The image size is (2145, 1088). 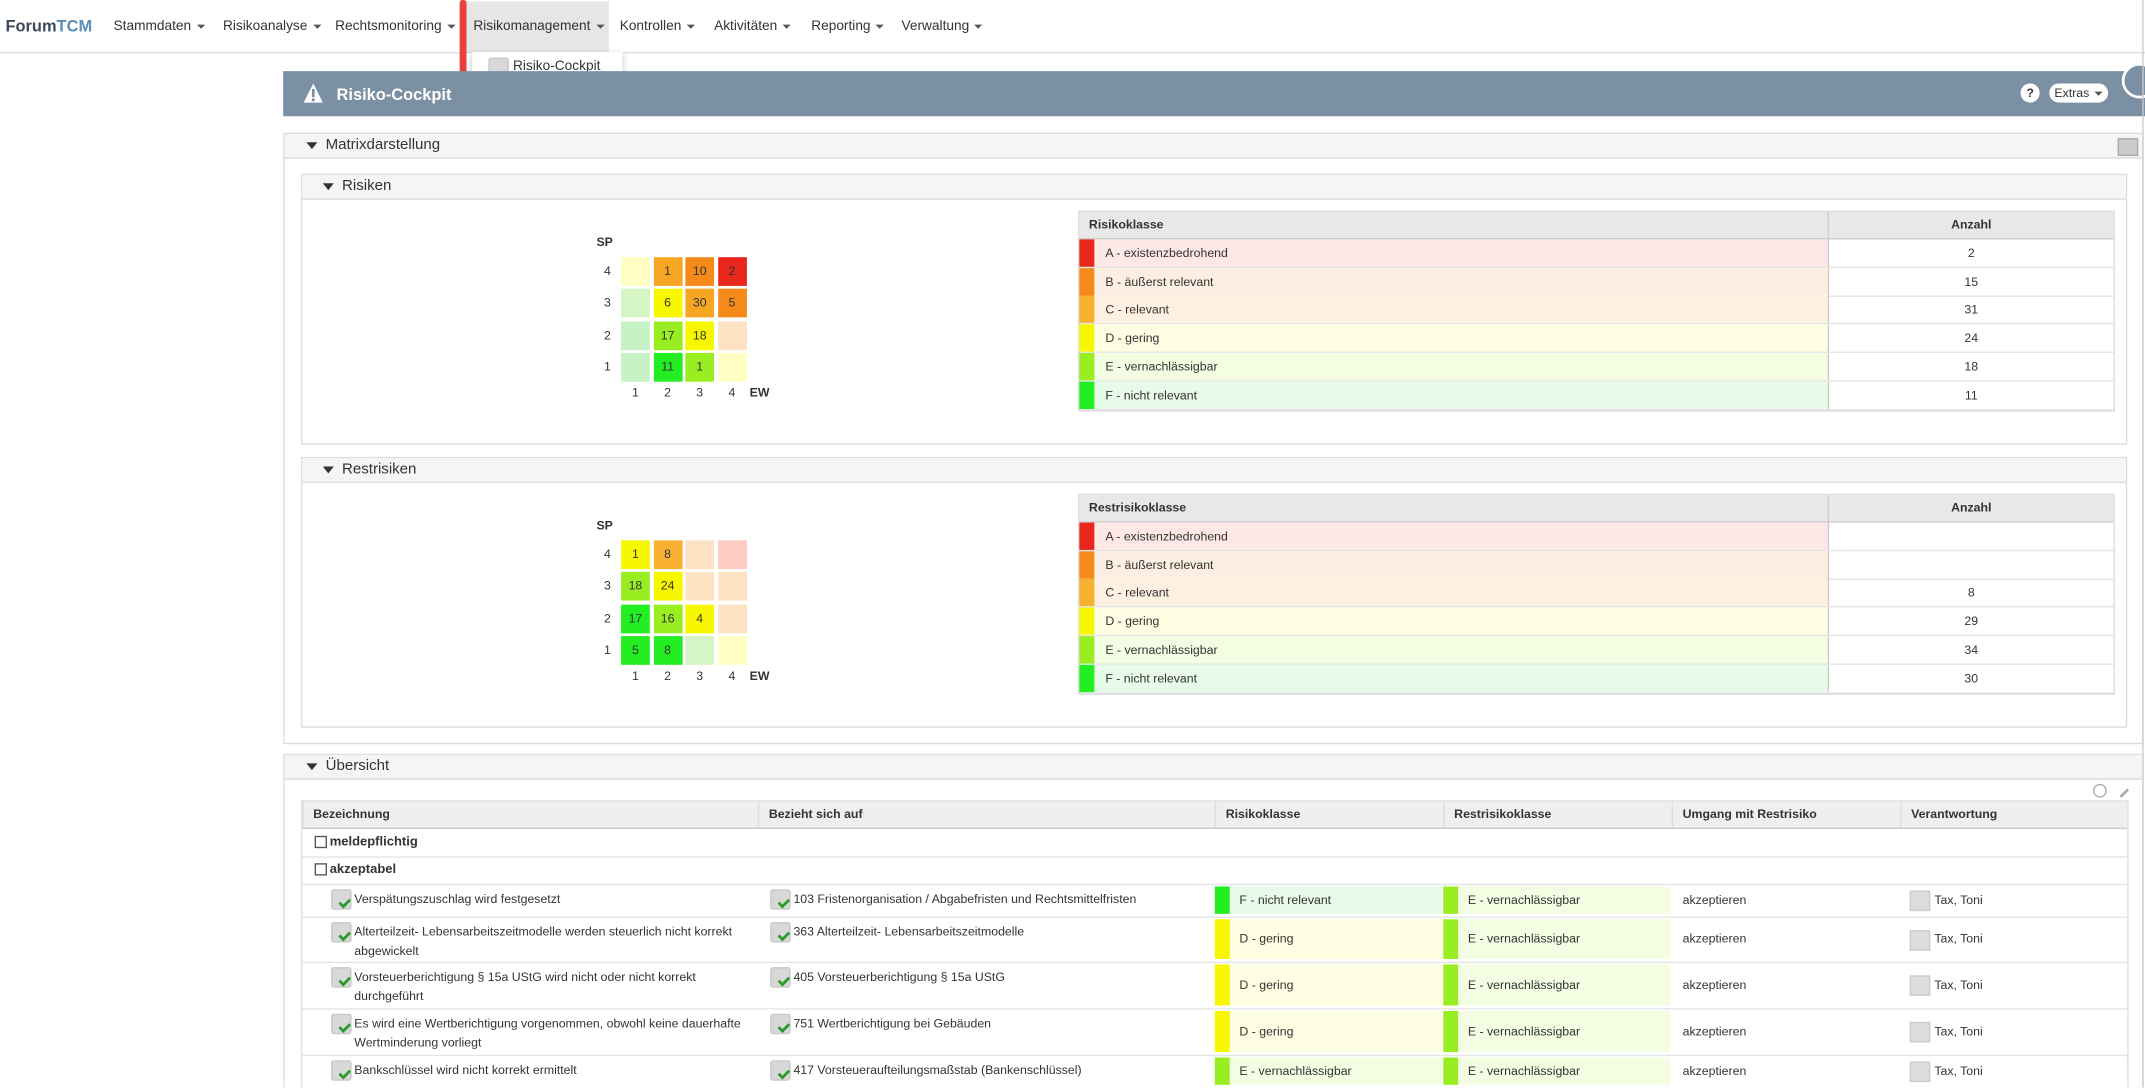 What do you see at coordinates (1596, 650) in the screenshot?
I see `table-row: E - vernachlässigbar34` at bounding box center [1596, 650].